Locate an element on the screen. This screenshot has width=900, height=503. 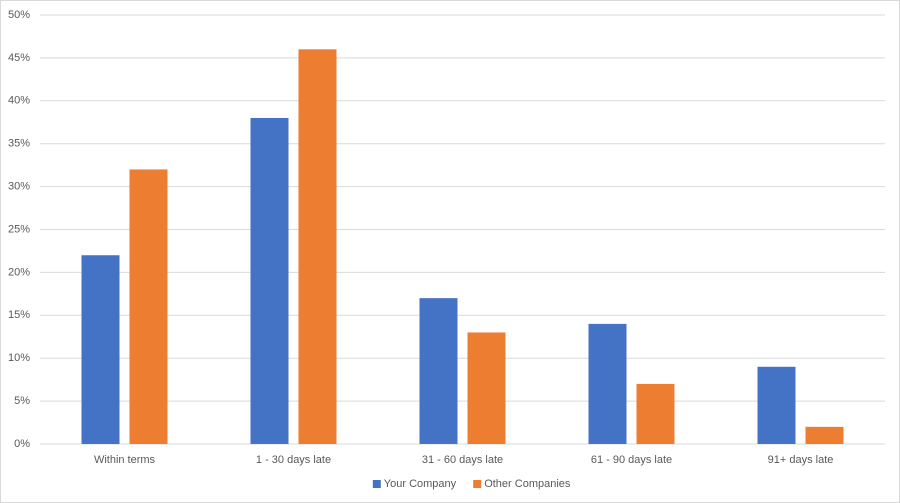
y-tick-label: 0% is located at coordinates (22, 444).